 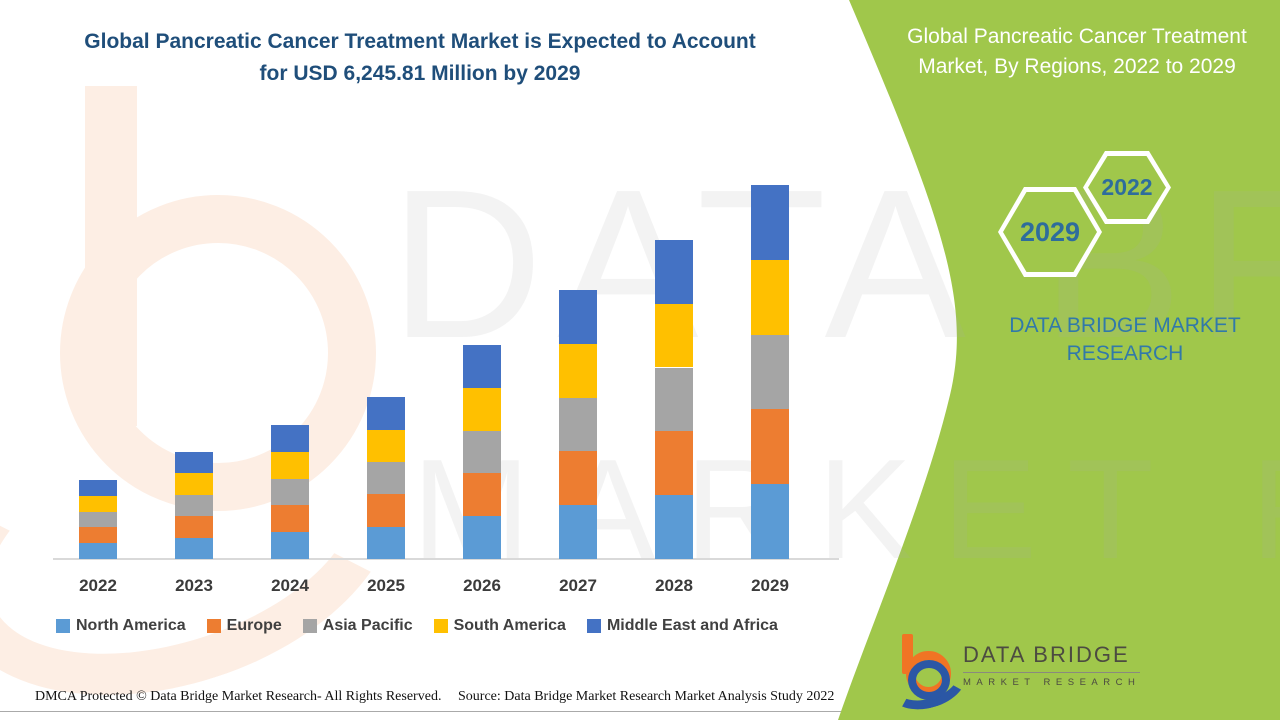 I want to click on bar-segment-south-america-2025, so click(x=386, y=445).